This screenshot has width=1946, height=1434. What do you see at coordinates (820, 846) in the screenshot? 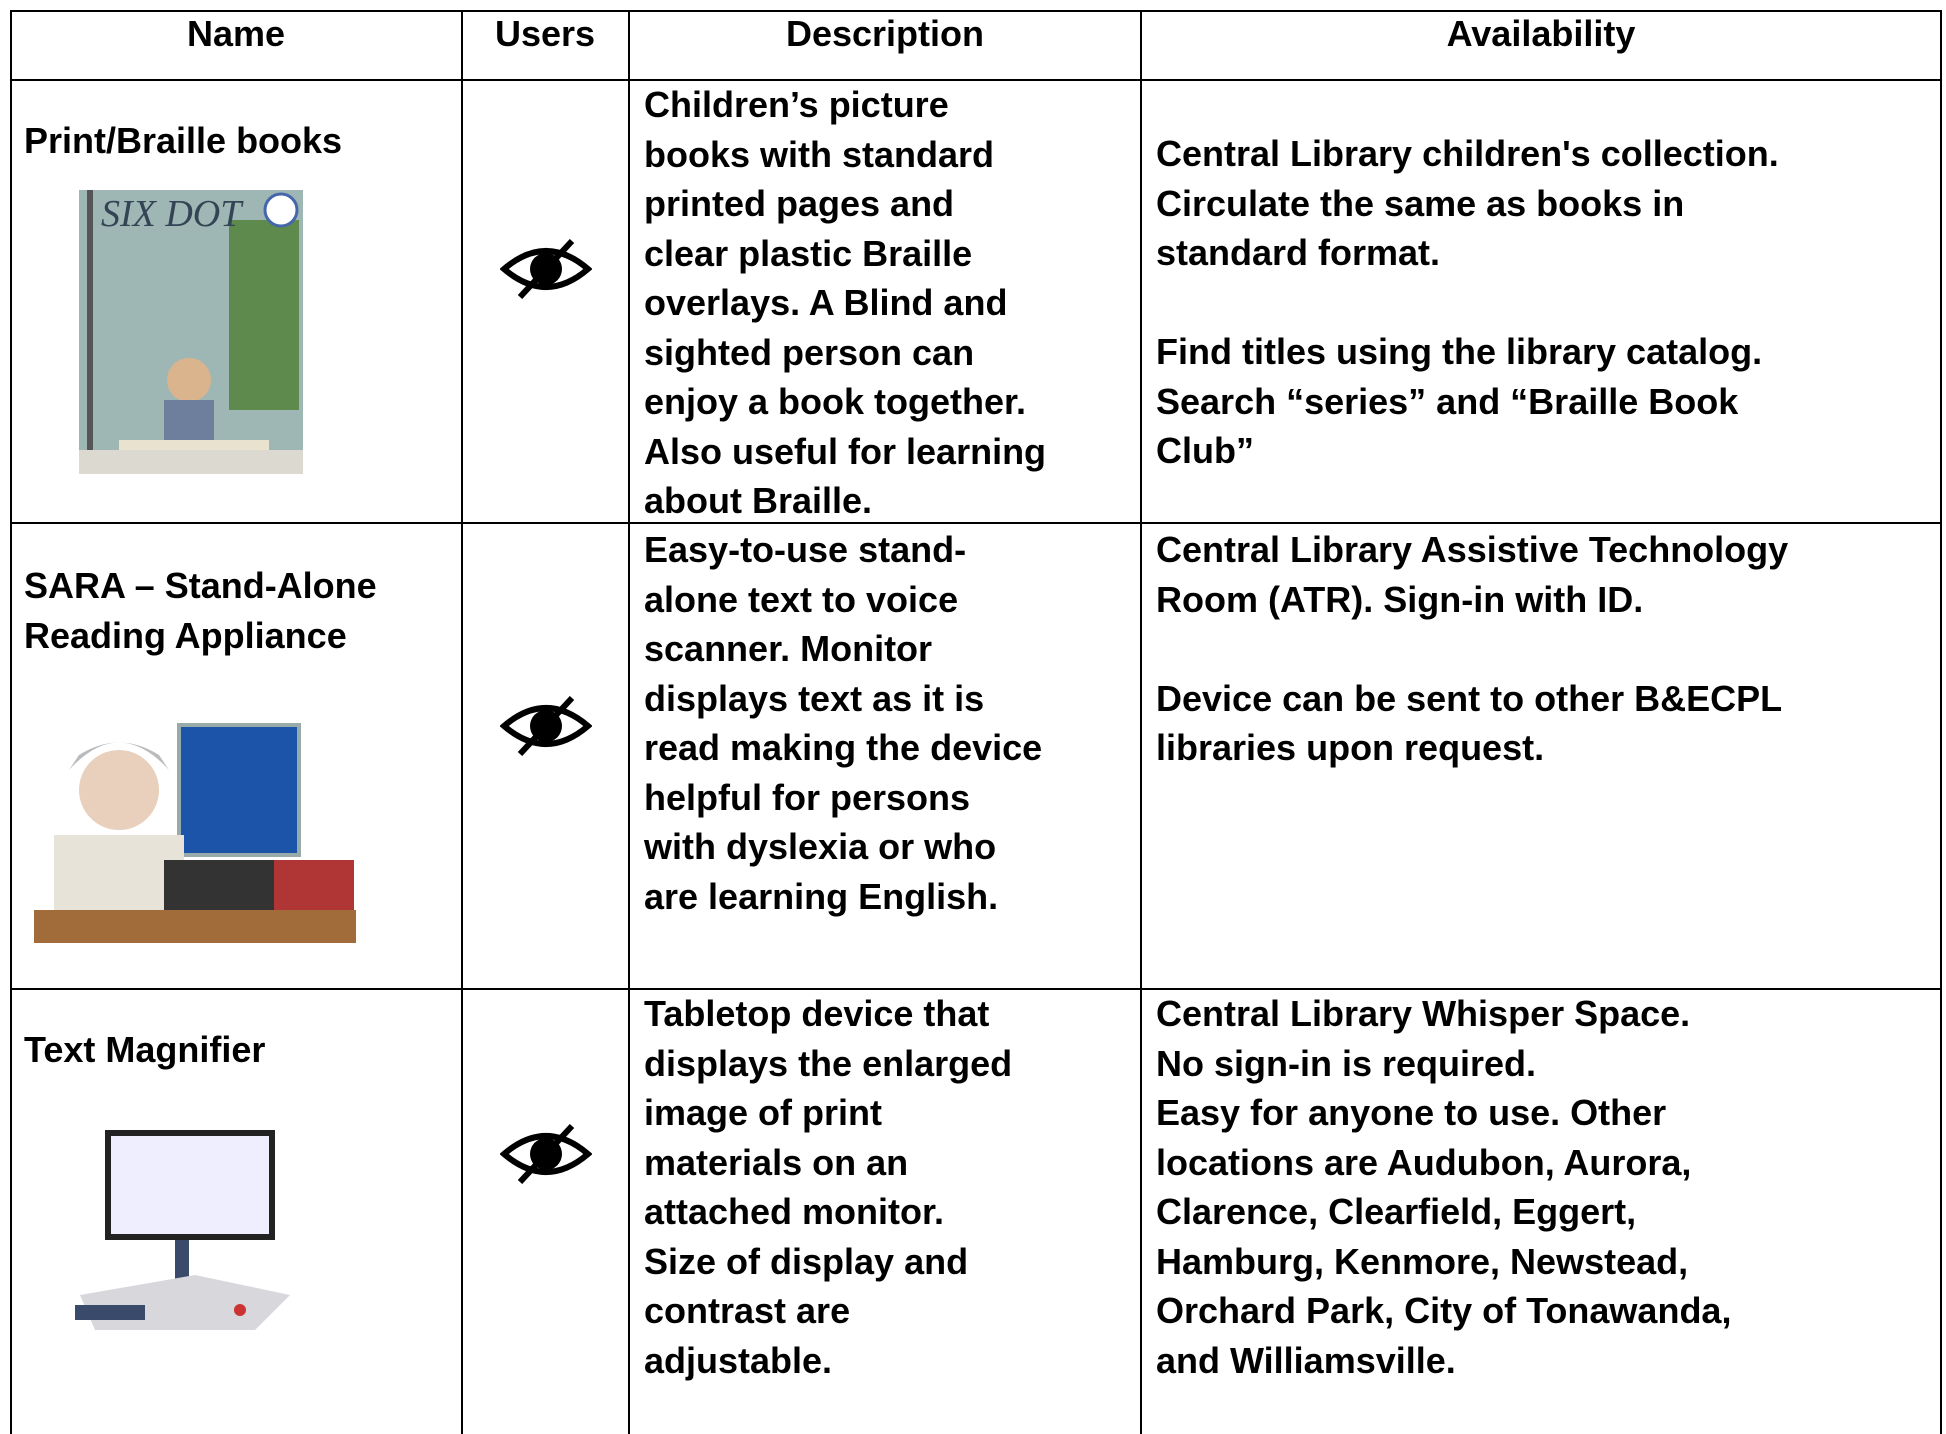
I see `description-line: with dyslexia or who` at bounding box center [820, 846].